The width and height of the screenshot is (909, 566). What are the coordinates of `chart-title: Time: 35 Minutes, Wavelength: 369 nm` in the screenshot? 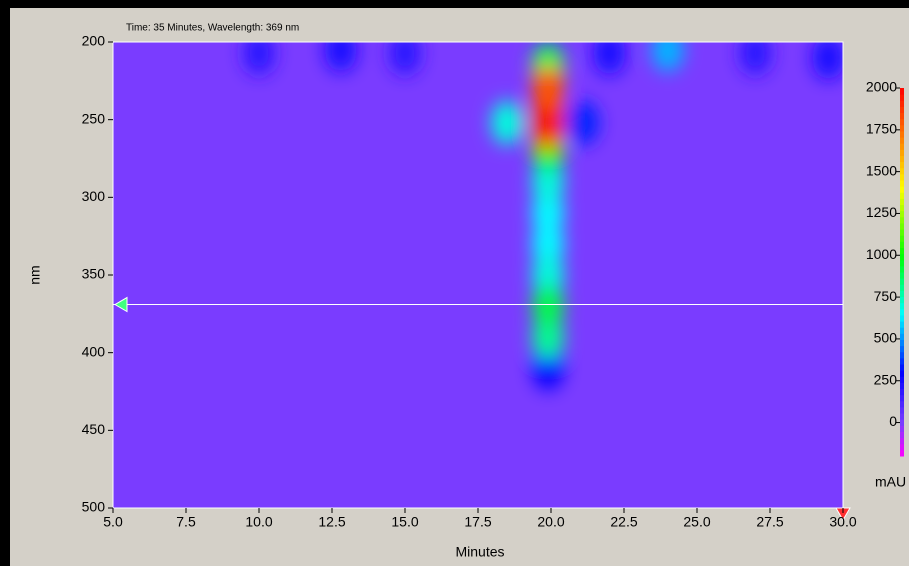 It's located at (212, 28).